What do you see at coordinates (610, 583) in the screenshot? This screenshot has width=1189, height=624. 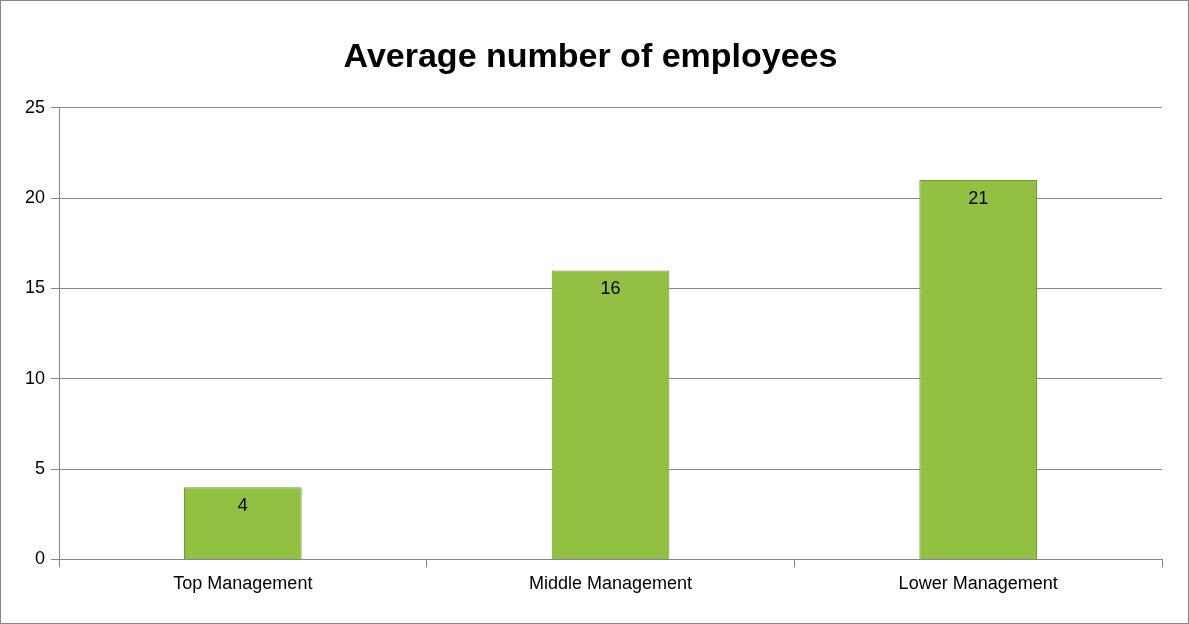 I see `x-tick-label: Middle Management` at bounding box center [610, 583].